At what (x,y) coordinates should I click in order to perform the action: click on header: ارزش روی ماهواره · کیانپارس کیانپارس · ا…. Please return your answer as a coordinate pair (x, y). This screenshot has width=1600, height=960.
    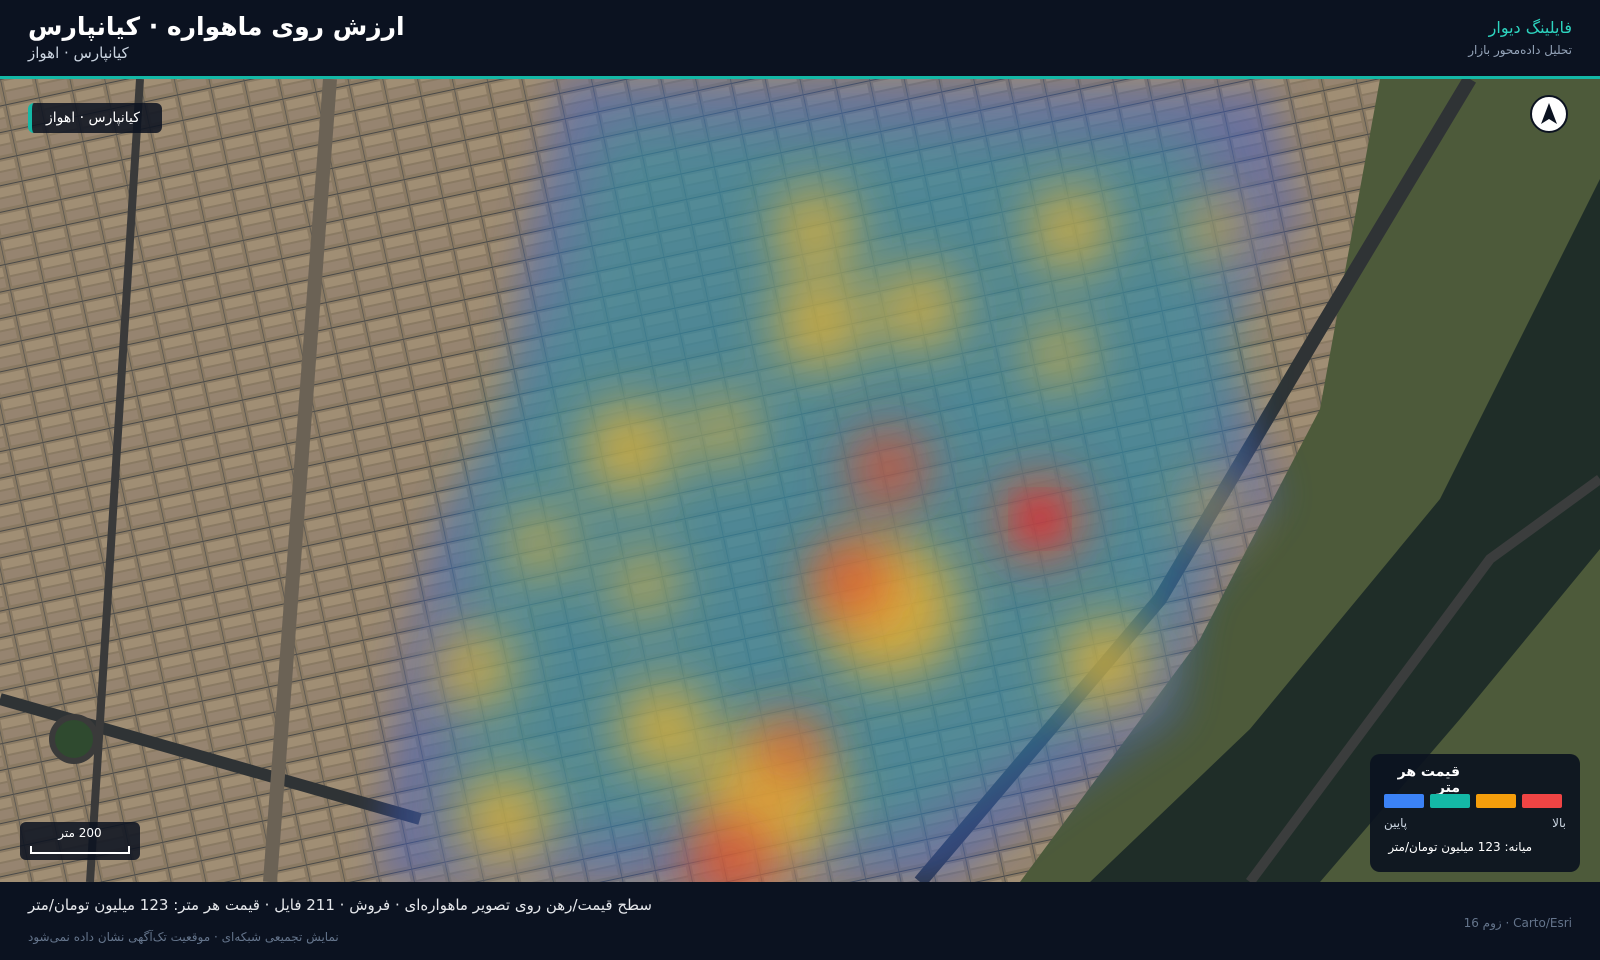
    Looking at the image, I should click on (800, 39).